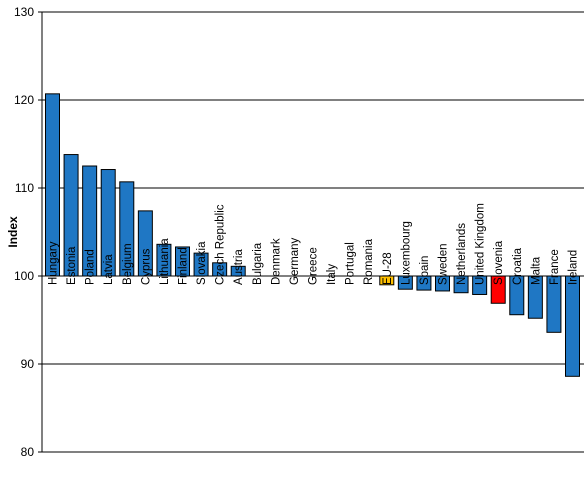 This screenshot has height=477, width=586. What do you see at coordinates (572, 326) in the screenshot?
I see `bar-ireland` at bounding box center [572, 326].